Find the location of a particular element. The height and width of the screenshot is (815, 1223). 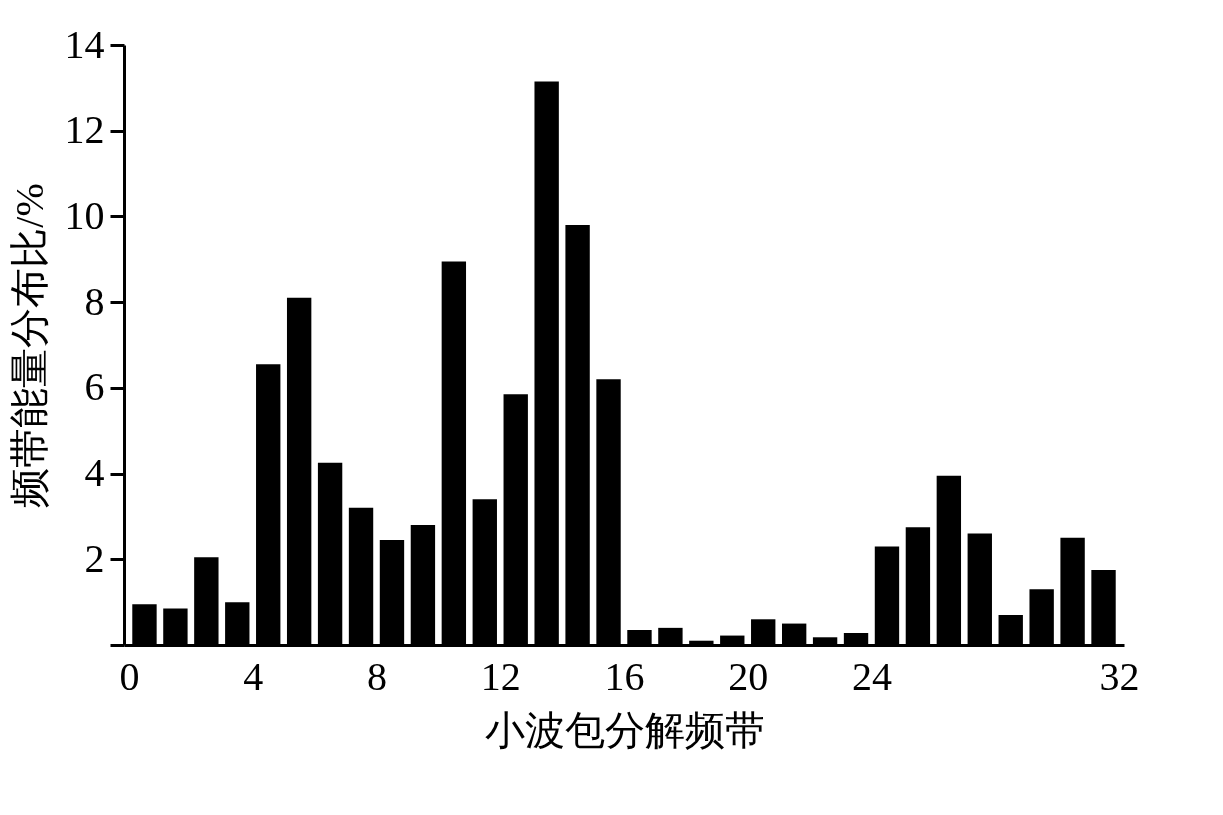

x-tick-label: 4 is located at coordinates (253, 676).